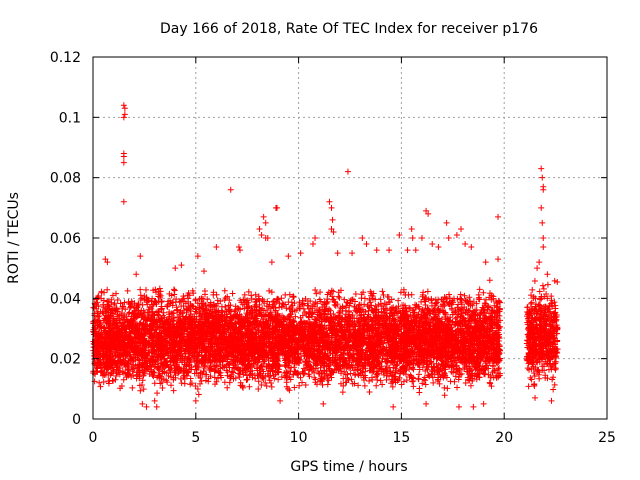 The height and width of the screenshot is (480, 640). Describe the element at coordinates (14, 238) in the screenshot. I see `y-axis-label: ROTI / TECUs` at that location.